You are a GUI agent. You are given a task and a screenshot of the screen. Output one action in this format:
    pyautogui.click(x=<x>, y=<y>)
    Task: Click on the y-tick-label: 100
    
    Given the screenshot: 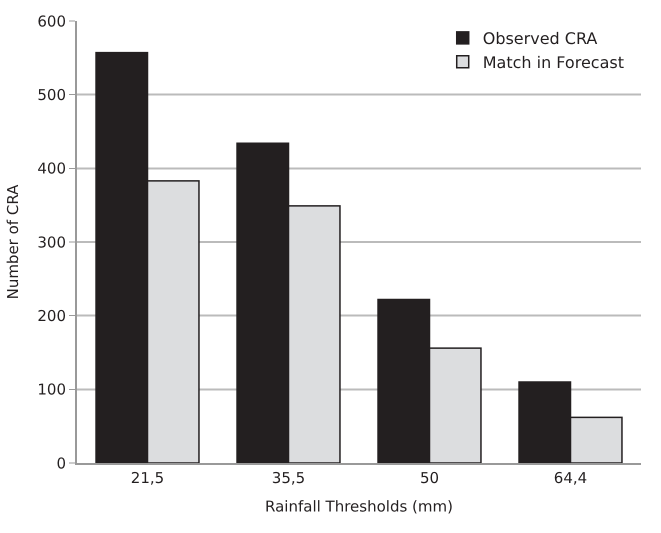 What is the action you would take?
    pyautogui.click(x=51, y=389)
    